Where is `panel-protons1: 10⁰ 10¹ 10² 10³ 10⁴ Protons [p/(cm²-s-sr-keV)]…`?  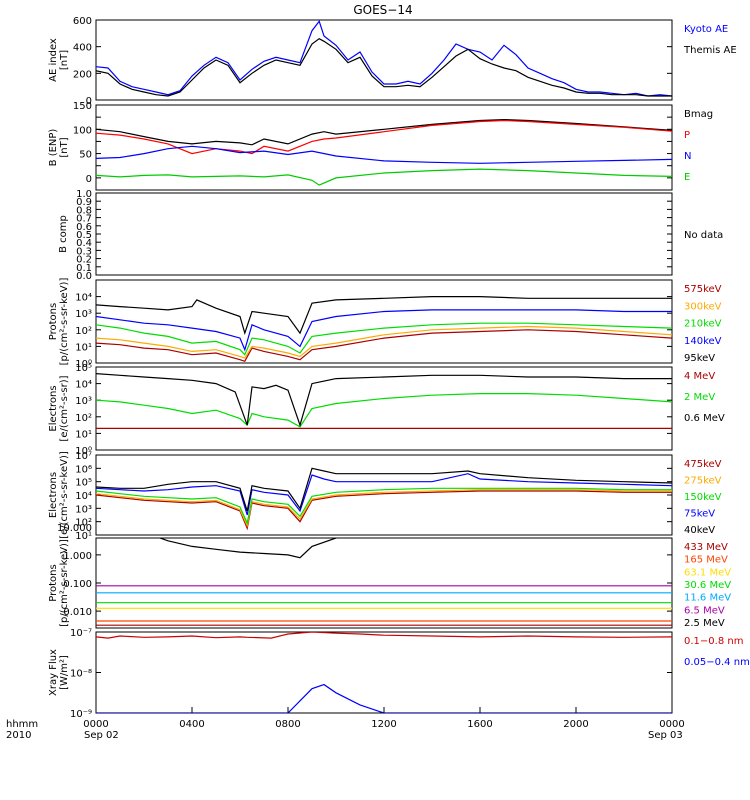
panel-protons1: 10⁰ 10¹ 10² 10³ 10⁴ Protons [p/(cm²-s-sr-keV)]… is located at coordinates (385, 324).